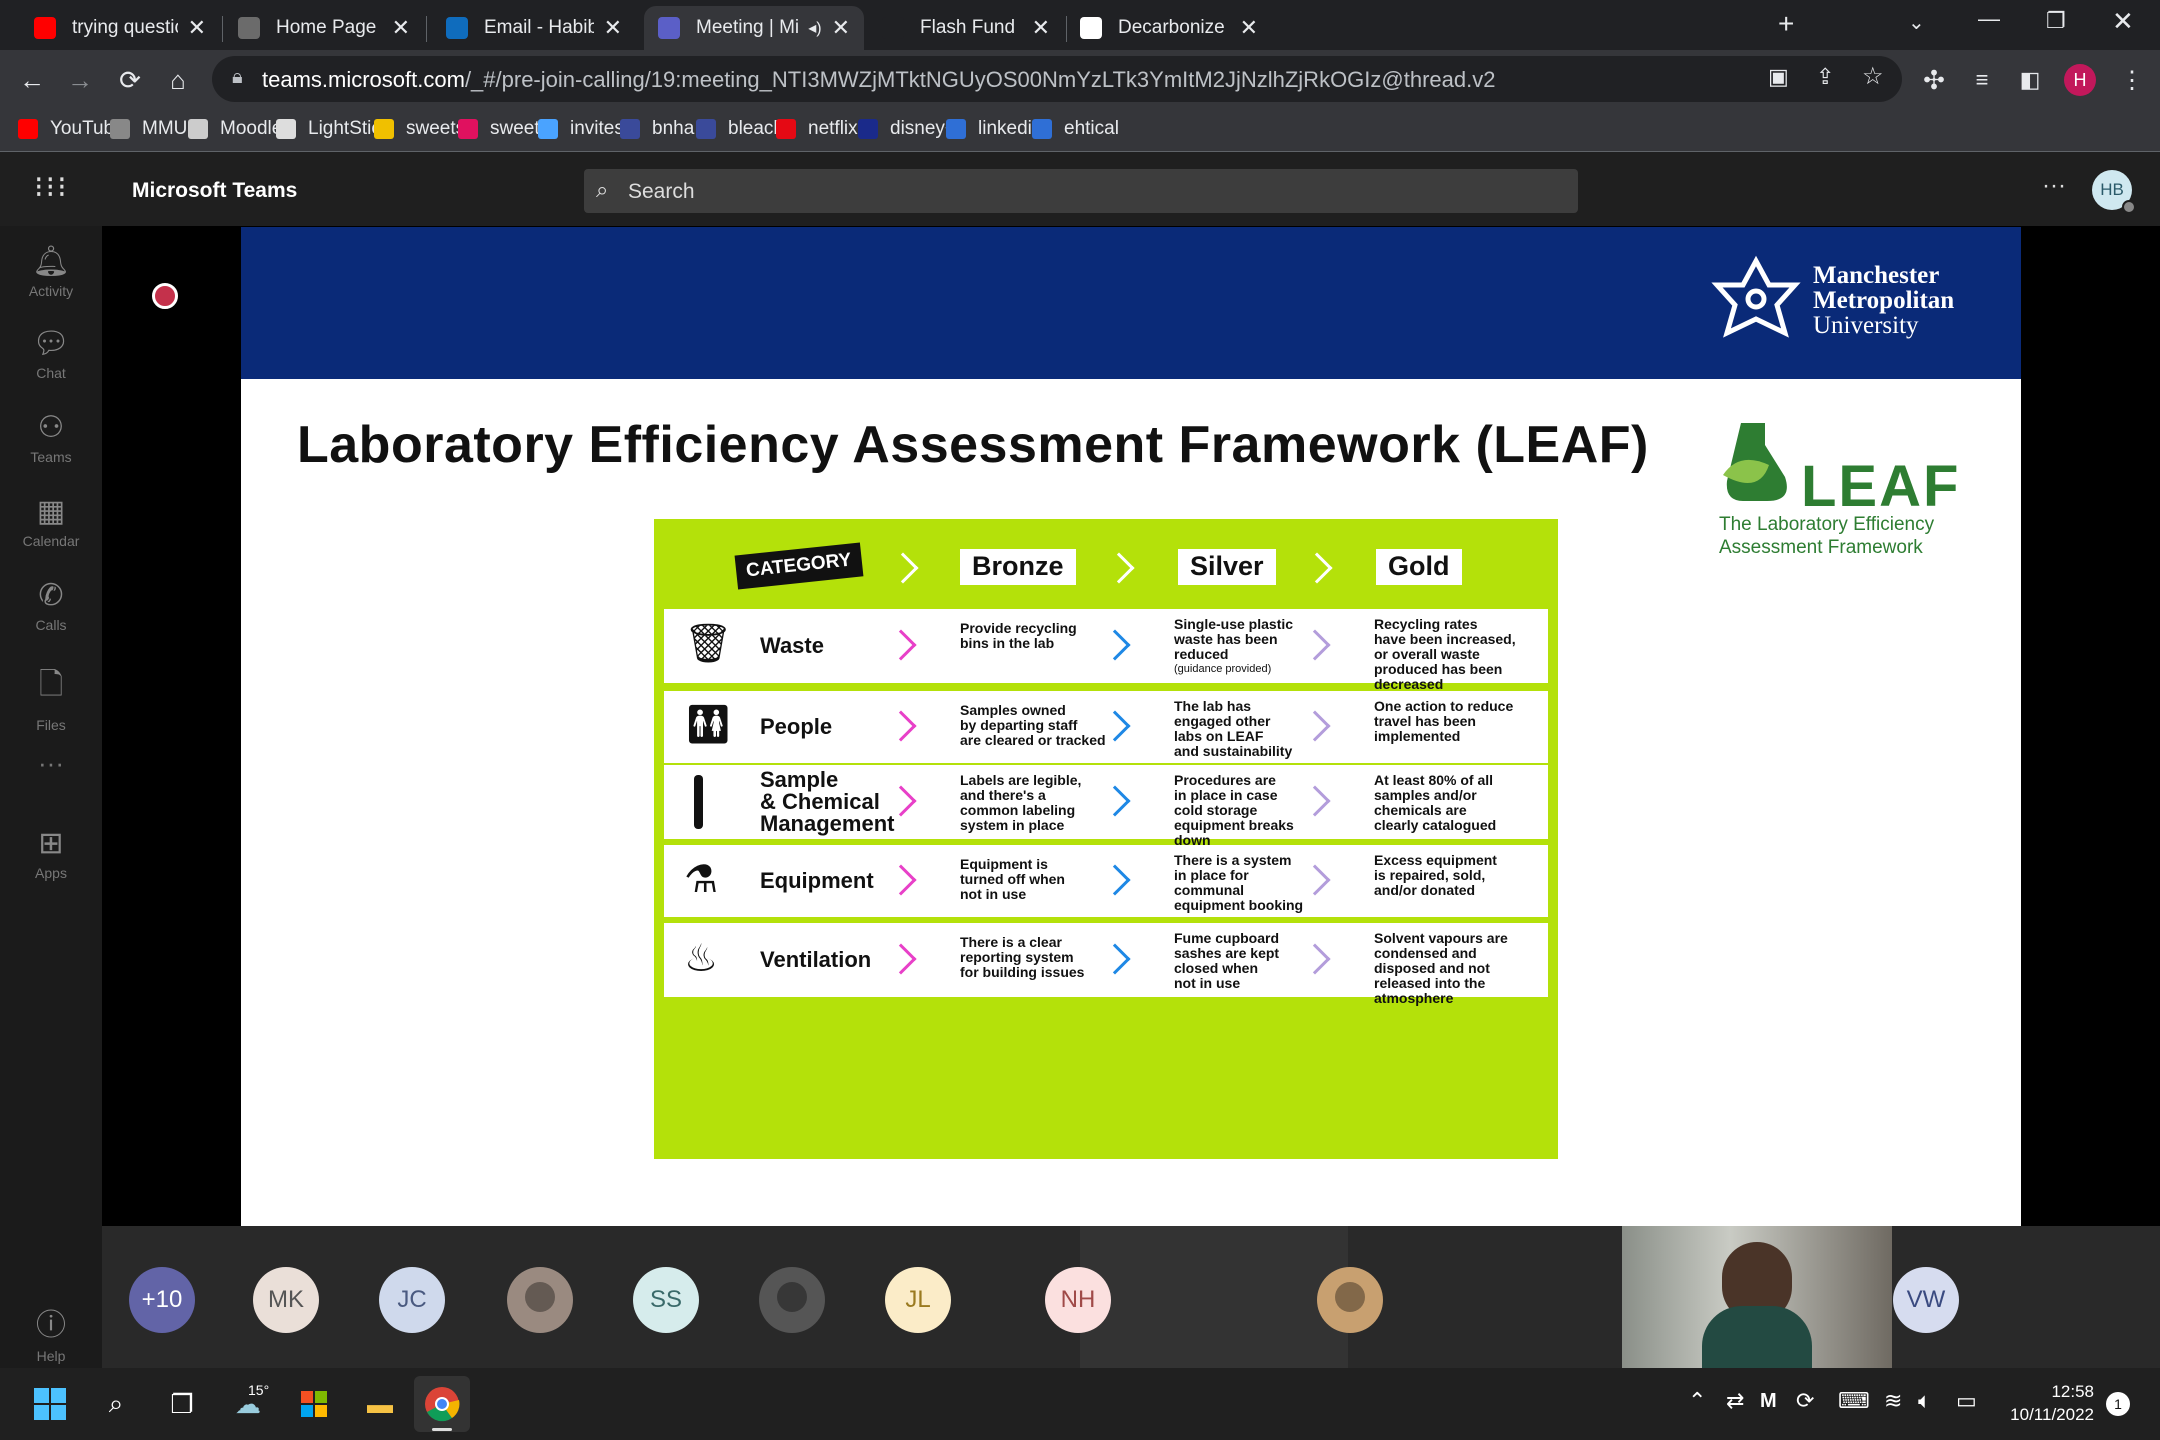  What do you see at coordinates (333, 129) in the screenshot?
I see `bookmark-item: LightStick` at bounding box center [333, 129].